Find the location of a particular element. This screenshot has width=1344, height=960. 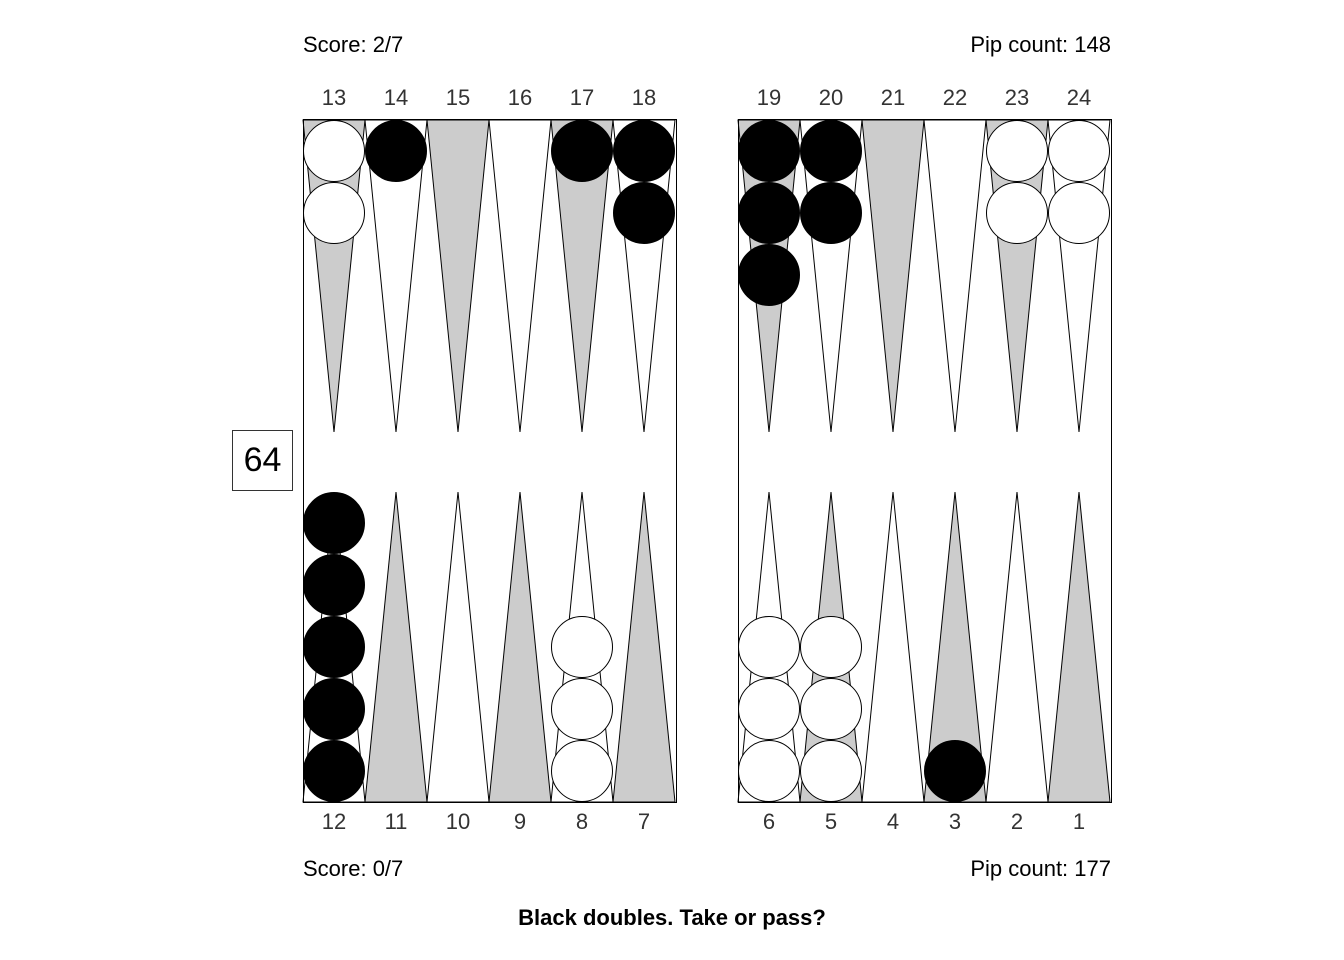

cube-value: 64 is located at coordinates (262, 460).